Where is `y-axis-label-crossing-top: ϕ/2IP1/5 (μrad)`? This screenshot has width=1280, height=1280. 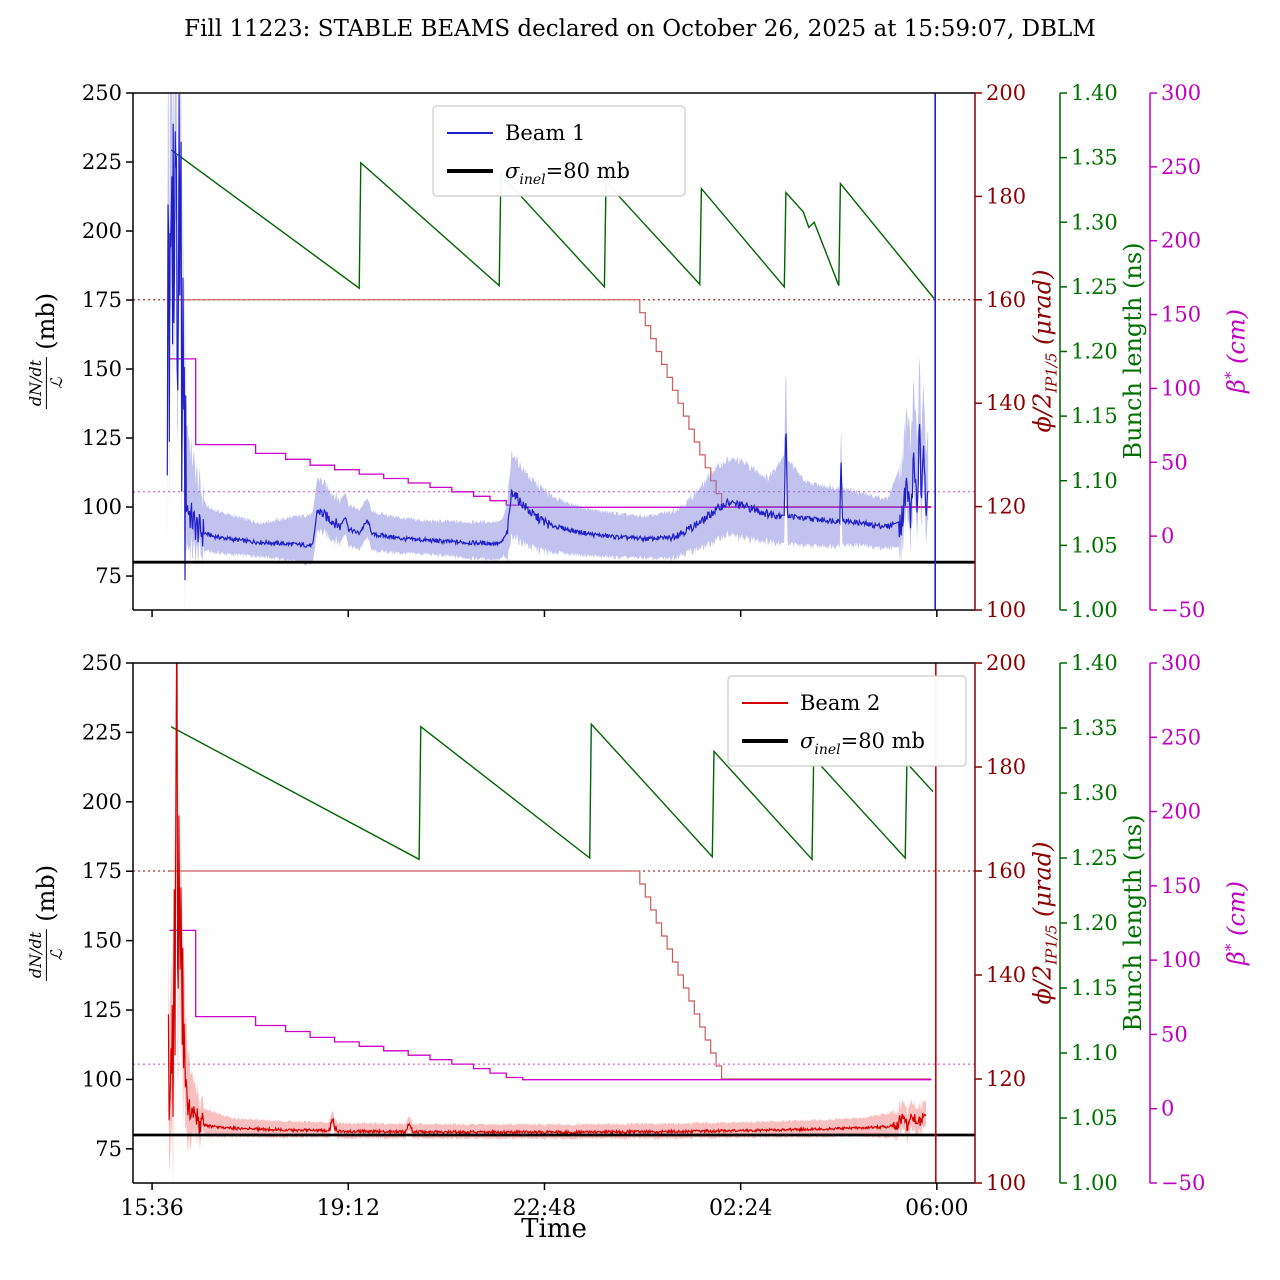
y-axis-label-crossing-top: ϕ/2IP1/5 (μrad) is located at coordinates (1044, 351).